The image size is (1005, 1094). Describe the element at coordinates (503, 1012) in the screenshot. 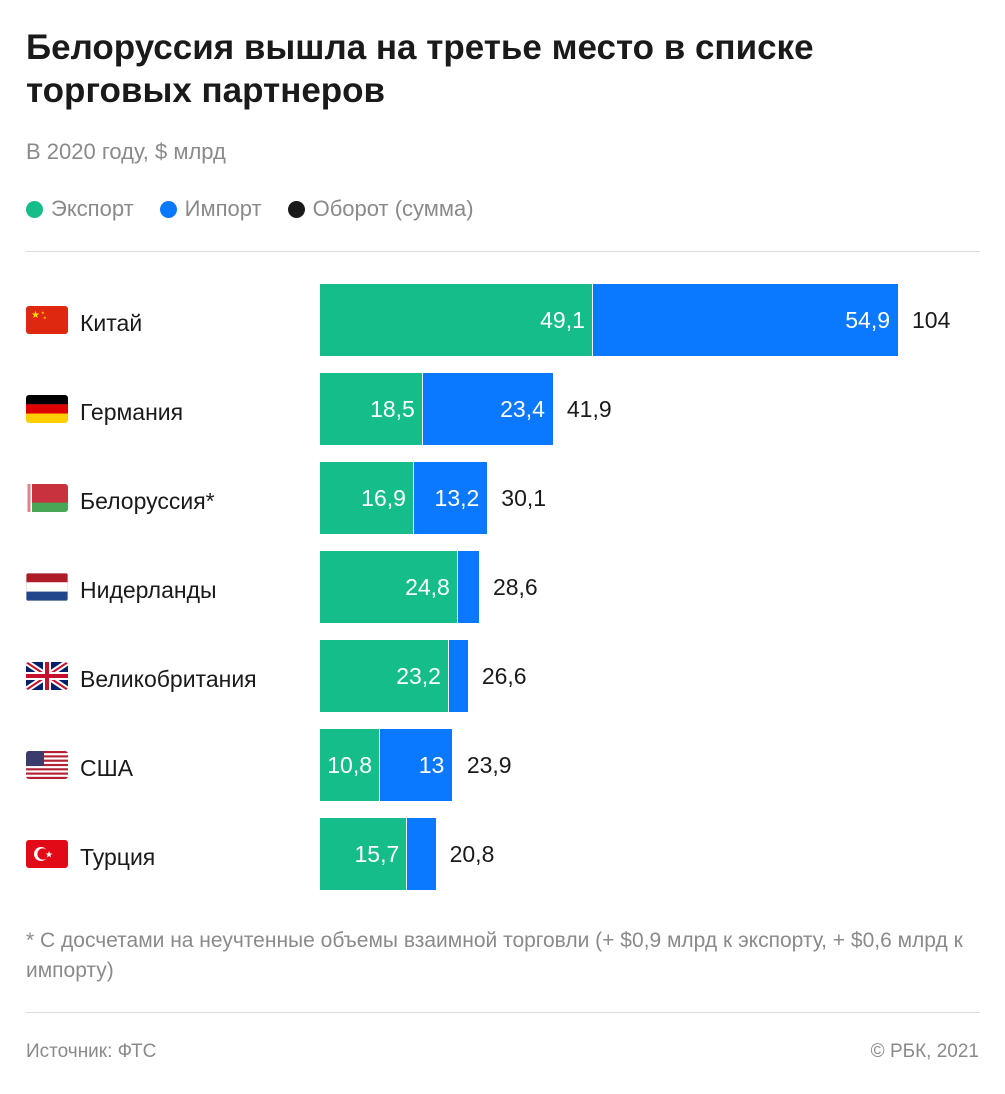

I see `bottom-divider` at that location.